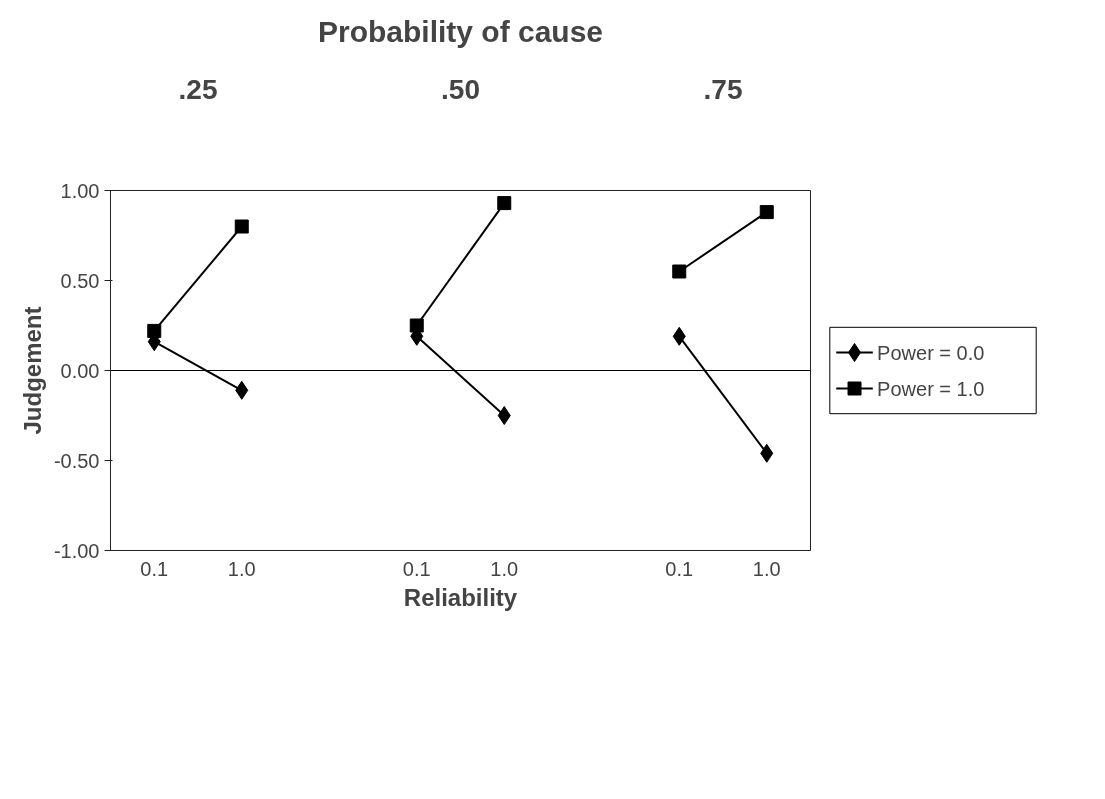 This screenshot has width=1105, height=799. What do you see at coordinates (80, 190) in the screenshot?
I see `y-tick-label: 1.00` at bounding box center [80, 190].